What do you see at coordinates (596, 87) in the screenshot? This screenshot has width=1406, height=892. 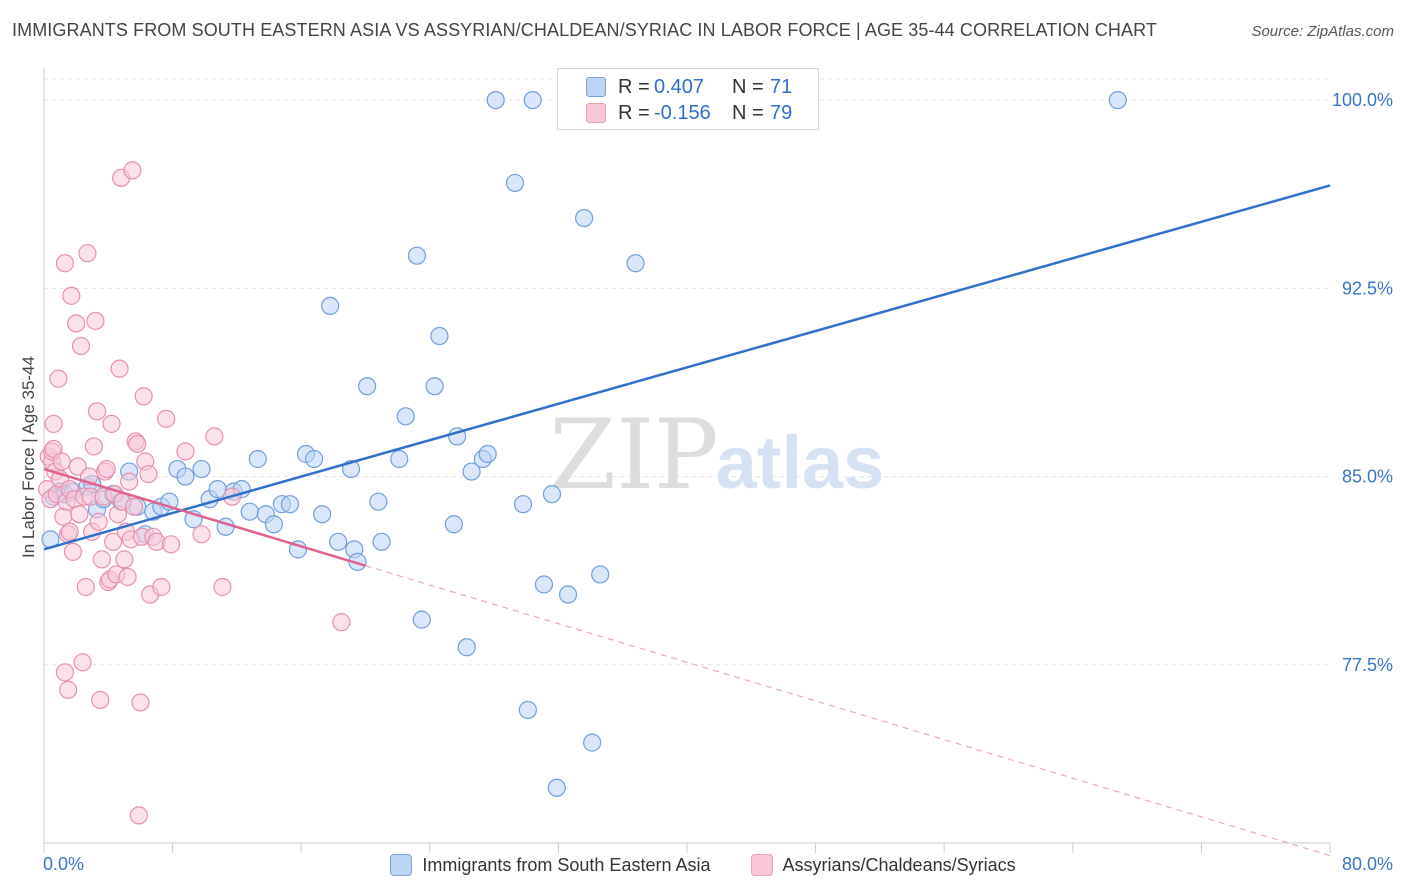 I see `series1-swatch` at bounding box center [596, 87].